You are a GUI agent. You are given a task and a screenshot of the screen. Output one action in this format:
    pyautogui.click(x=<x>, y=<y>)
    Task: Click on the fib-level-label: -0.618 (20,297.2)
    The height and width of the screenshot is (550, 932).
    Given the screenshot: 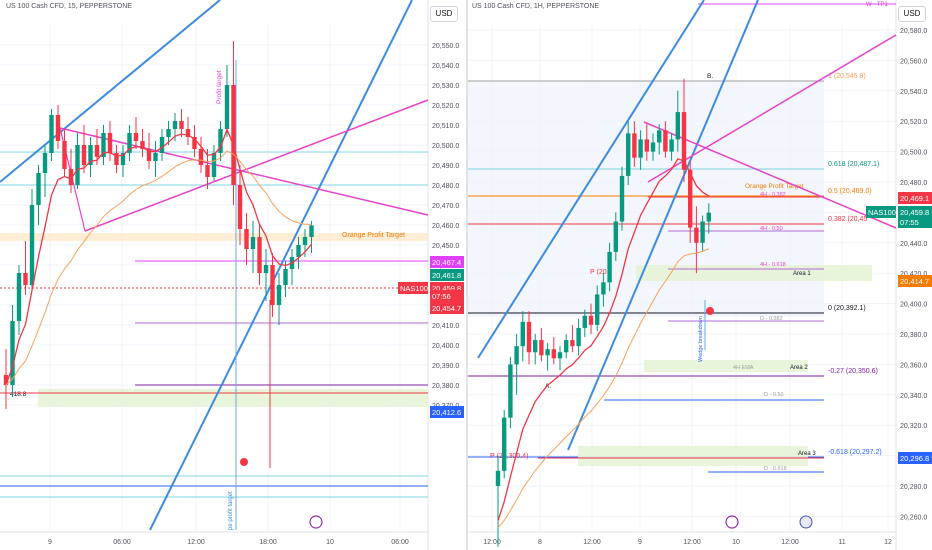 What is the action you would take?
    pyautogui.click(x=855, y=452)
    